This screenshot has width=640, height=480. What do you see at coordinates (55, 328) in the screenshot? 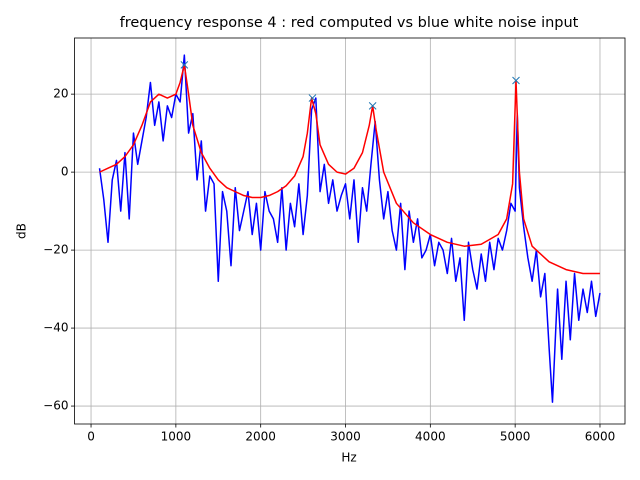
I see `y-tick-label: −40` at bounding box center [55, 328].